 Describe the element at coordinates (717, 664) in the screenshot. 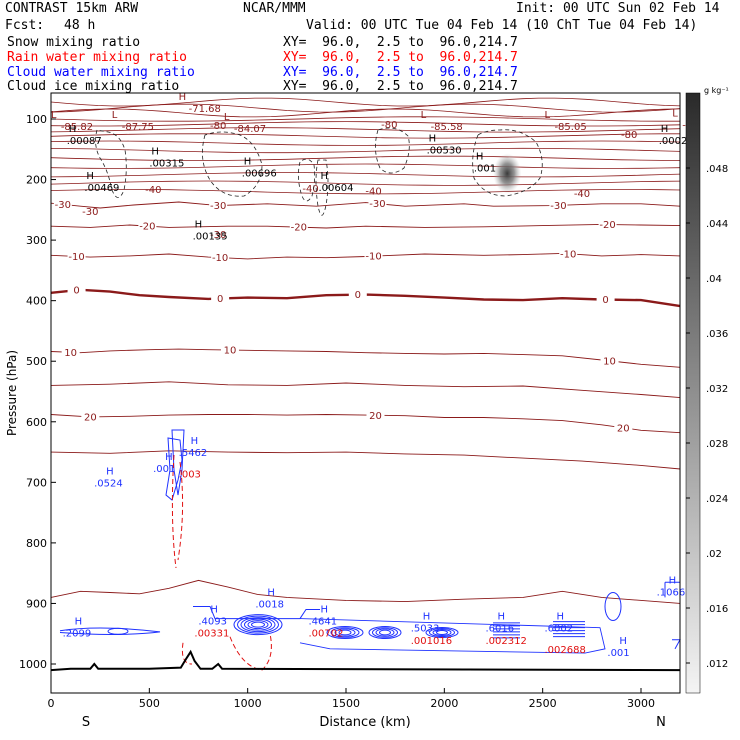

I see `colorbar-tick-label: .012` at that location.